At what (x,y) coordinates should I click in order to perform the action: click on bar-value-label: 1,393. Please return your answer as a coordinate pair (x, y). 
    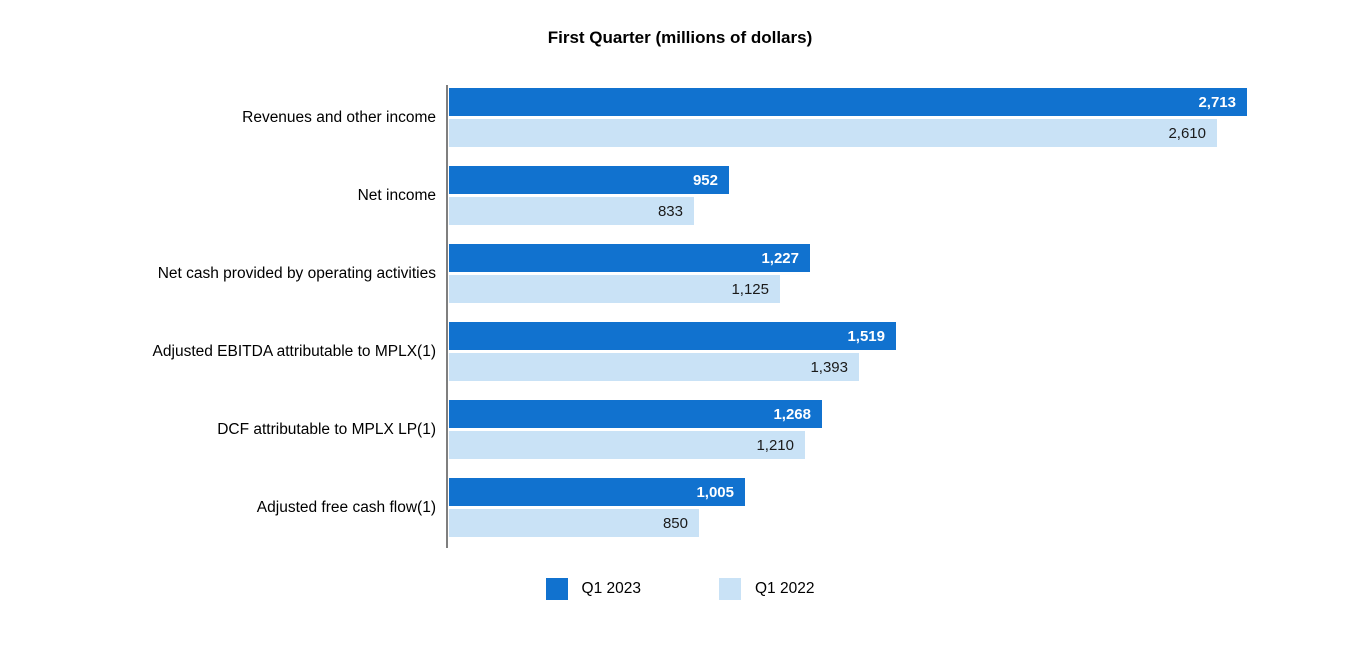
    Looking at the image, I should click on (829, 367).